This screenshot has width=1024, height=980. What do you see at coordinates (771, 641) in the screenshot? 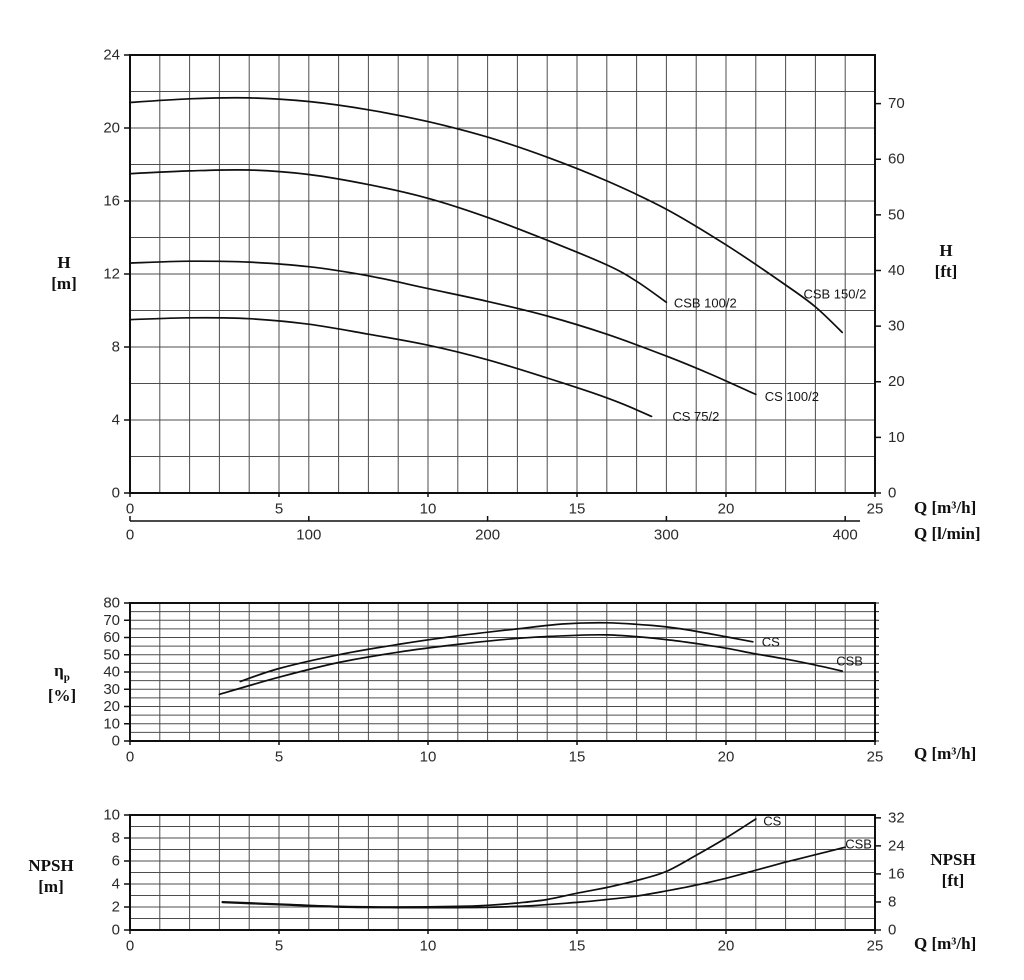
I see `efficiency-series-label-CS: CS` at bounding box center [771, 641].